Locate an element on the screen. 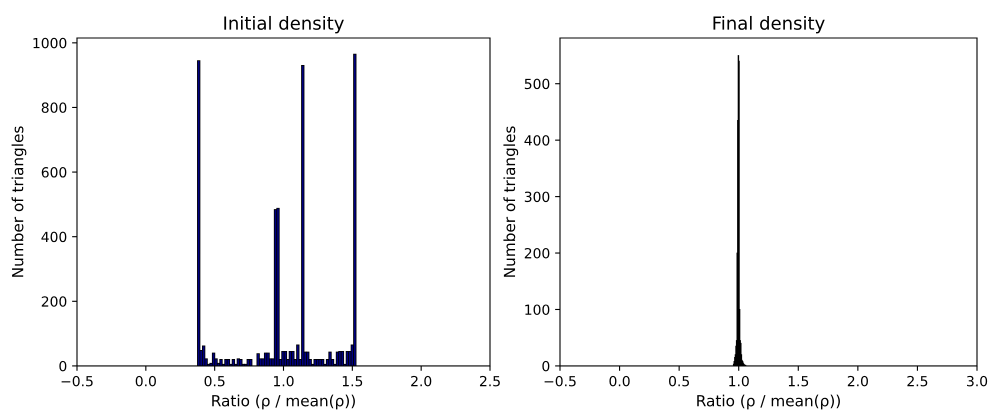 The width and height of the screenshot is (1000, 413). y-tick-label: 100 is located at coordinates (537, 309).